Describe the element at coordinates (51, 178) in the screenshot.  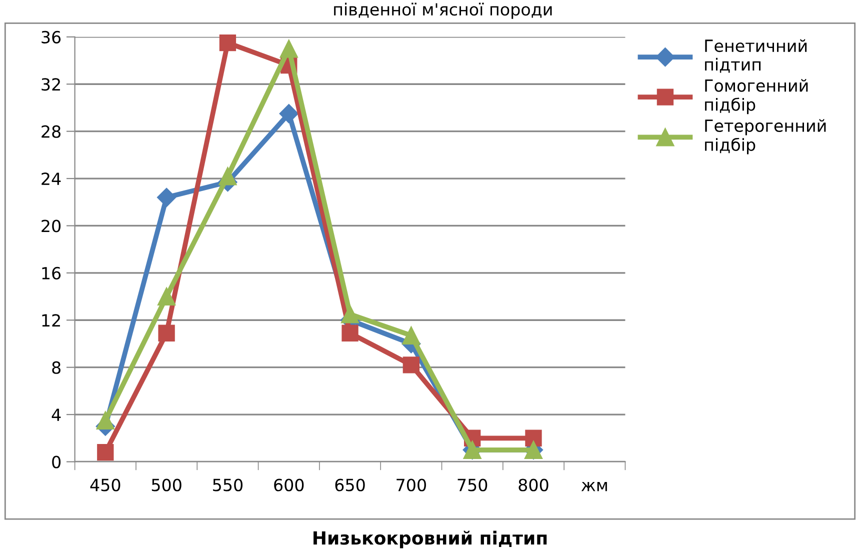
I see `y-tick-label: 24` at that location.